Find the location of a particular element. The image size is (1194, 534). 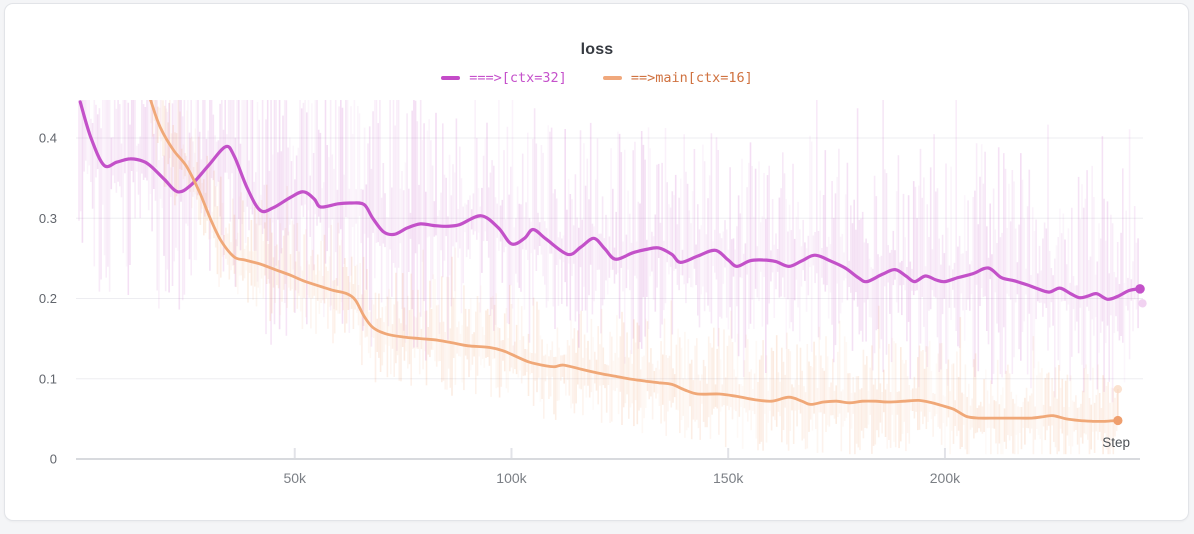

final-dot-ctx32 is located at coordinates (1140, 289).